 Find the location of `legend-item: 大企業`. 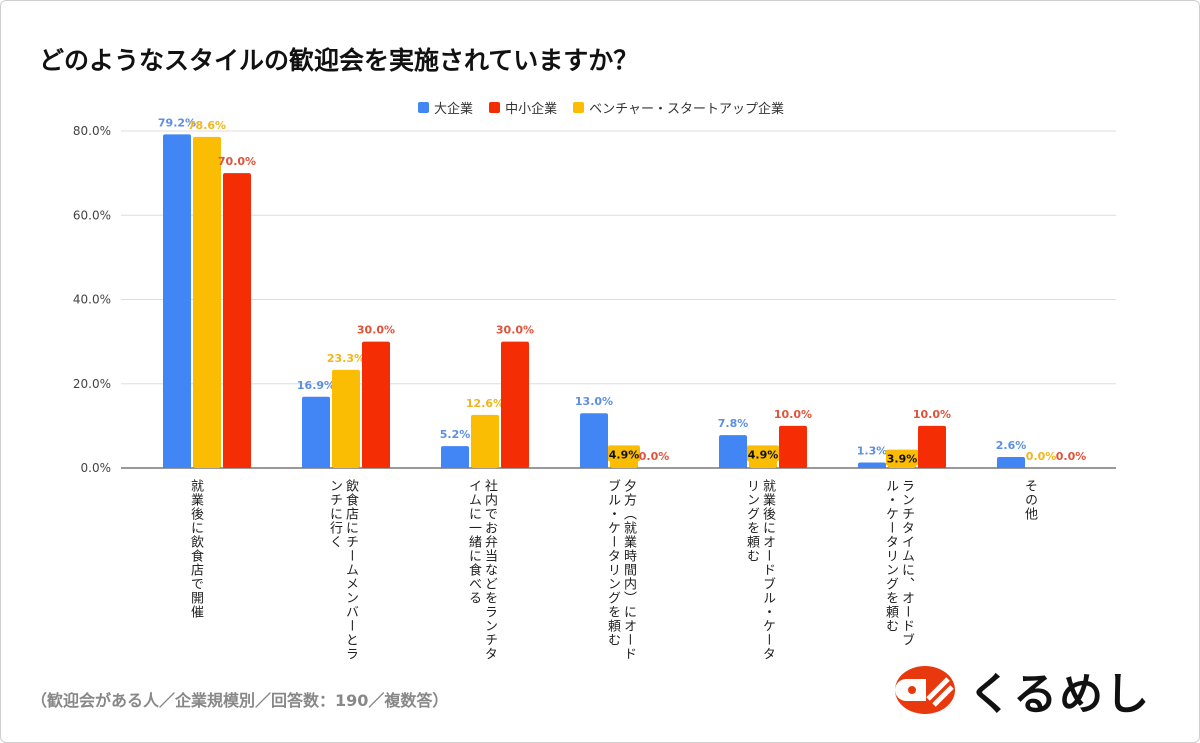

legend-item: 大企業 is located at coordinates (445, 107).